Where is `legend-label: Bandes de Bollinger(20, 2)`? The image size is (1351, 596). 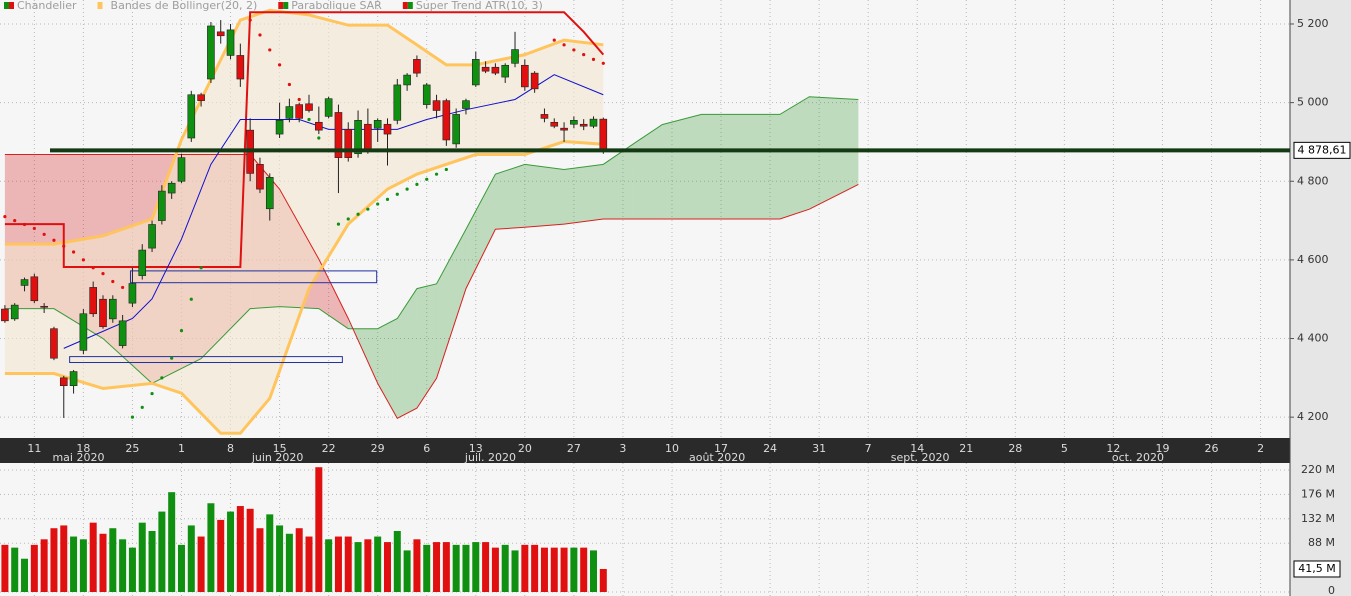 legend-label: Bandes de Bollinger(20, 2) is located at coordinates (184, 6).